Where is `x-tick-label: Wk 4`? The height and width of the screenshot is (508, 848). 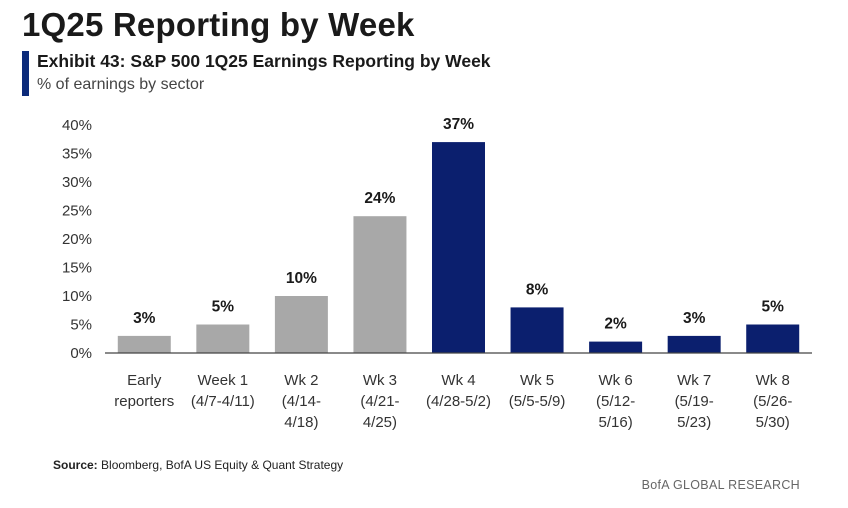 x-tick-label: Wk 4 is located at coordinates (458, 380).